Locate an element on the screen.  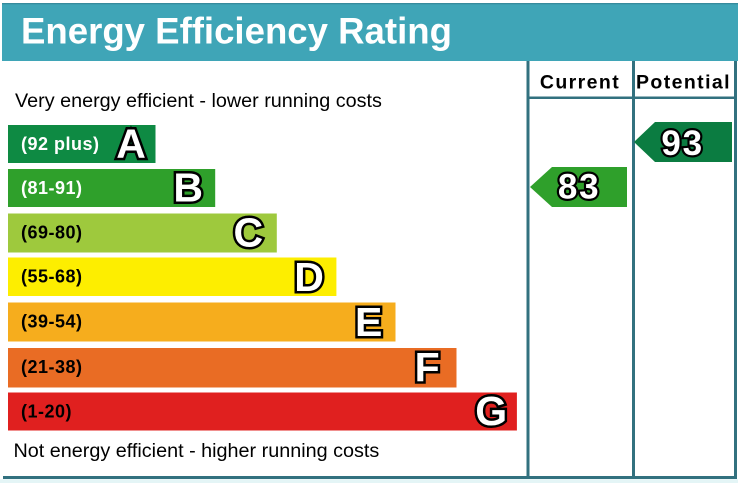
svg-text: (69-80) is located at coordinates (52, 233).